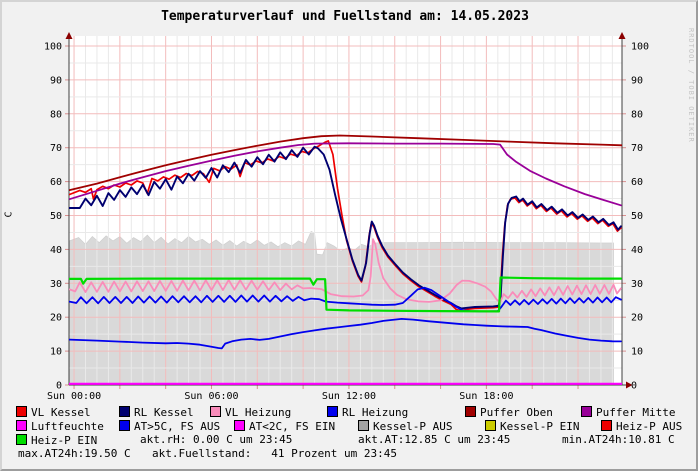 The width and height of the screenshot is (698, 471). Describe the element at coordinates (53, 47) in the screenshot. I see `y-tick-label-left: 100` at that location.